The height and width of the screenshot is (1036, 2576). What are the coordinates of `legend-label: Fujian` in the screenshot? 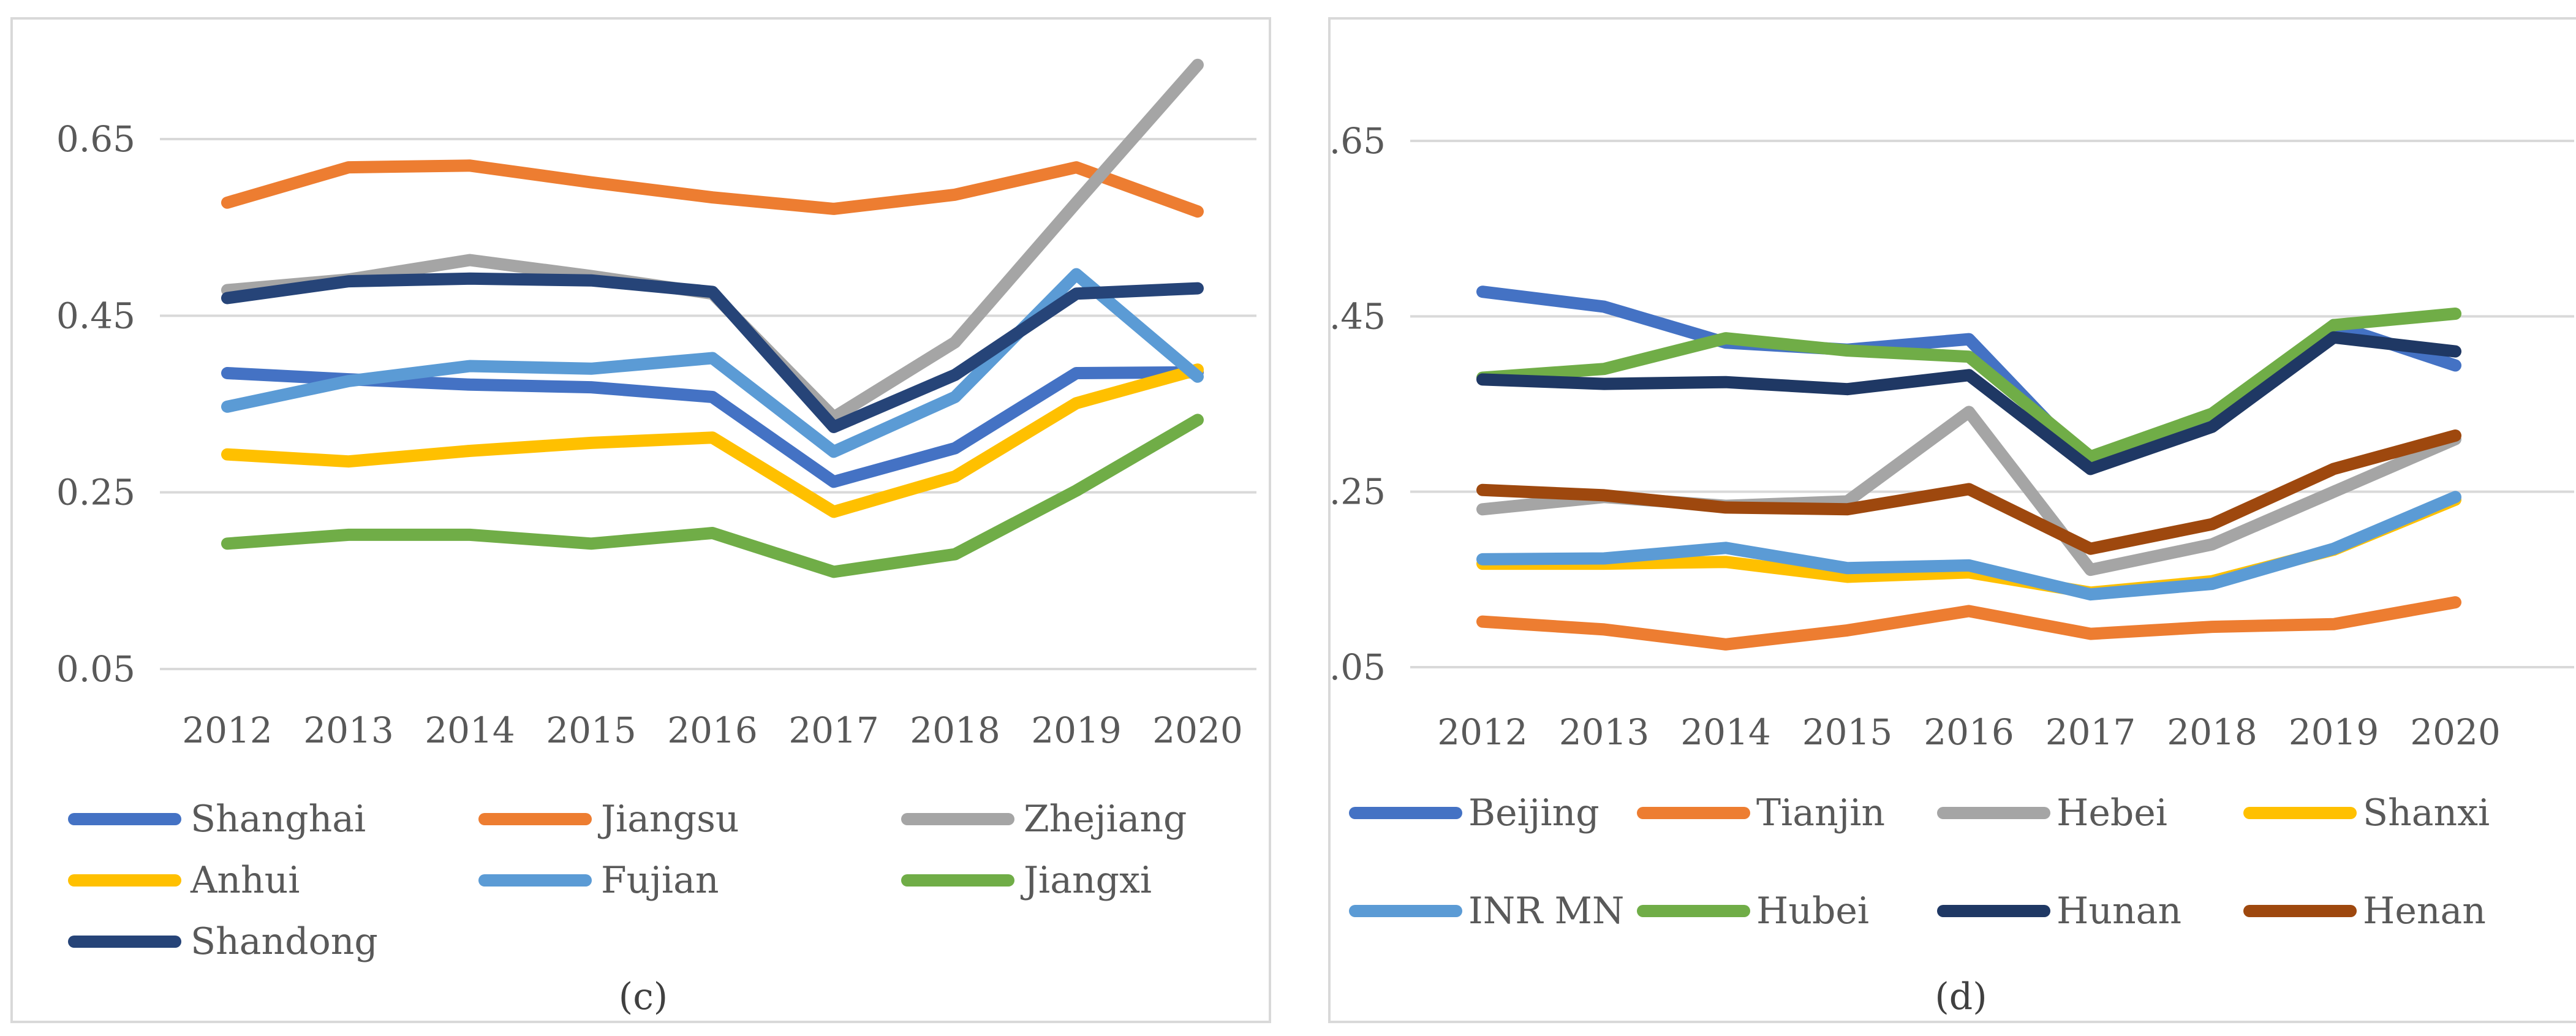 It's located at (660, 880).